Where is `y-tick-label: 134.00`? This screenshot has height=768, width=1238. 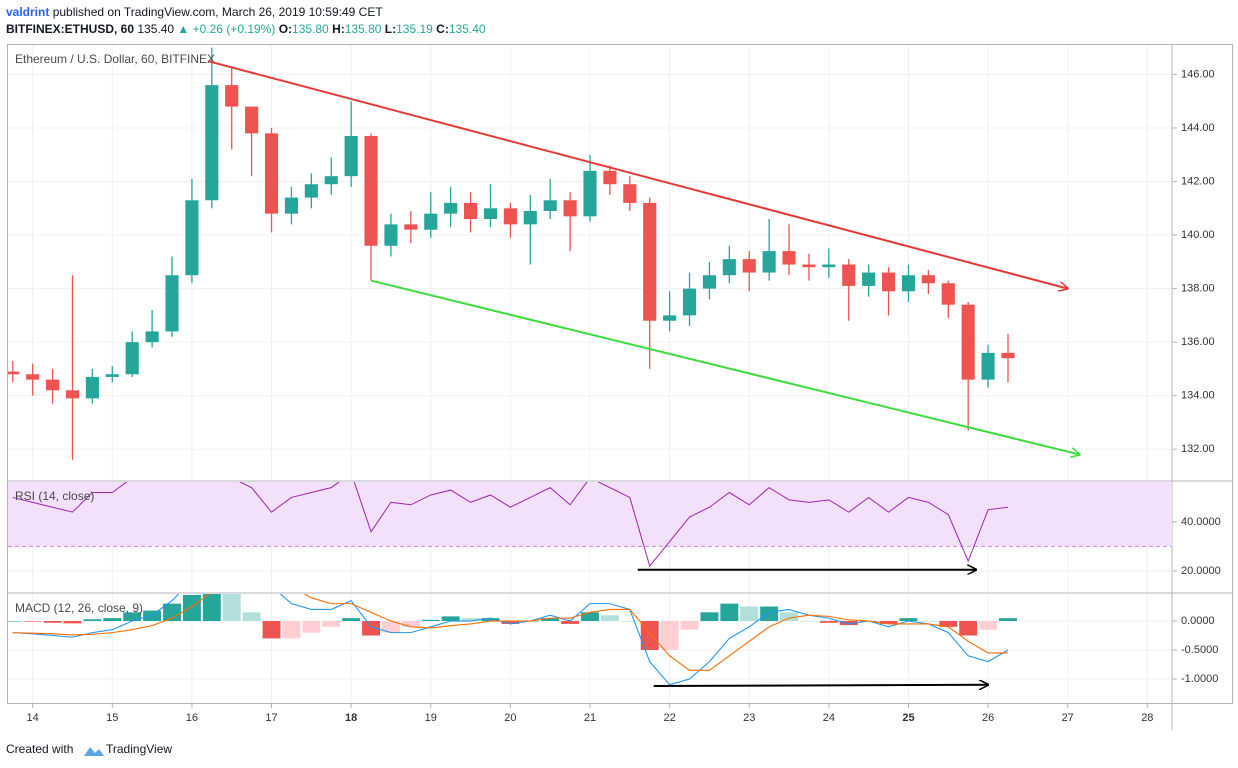 y-tick-label: 134.00 is located at coordinates (1198, 396).